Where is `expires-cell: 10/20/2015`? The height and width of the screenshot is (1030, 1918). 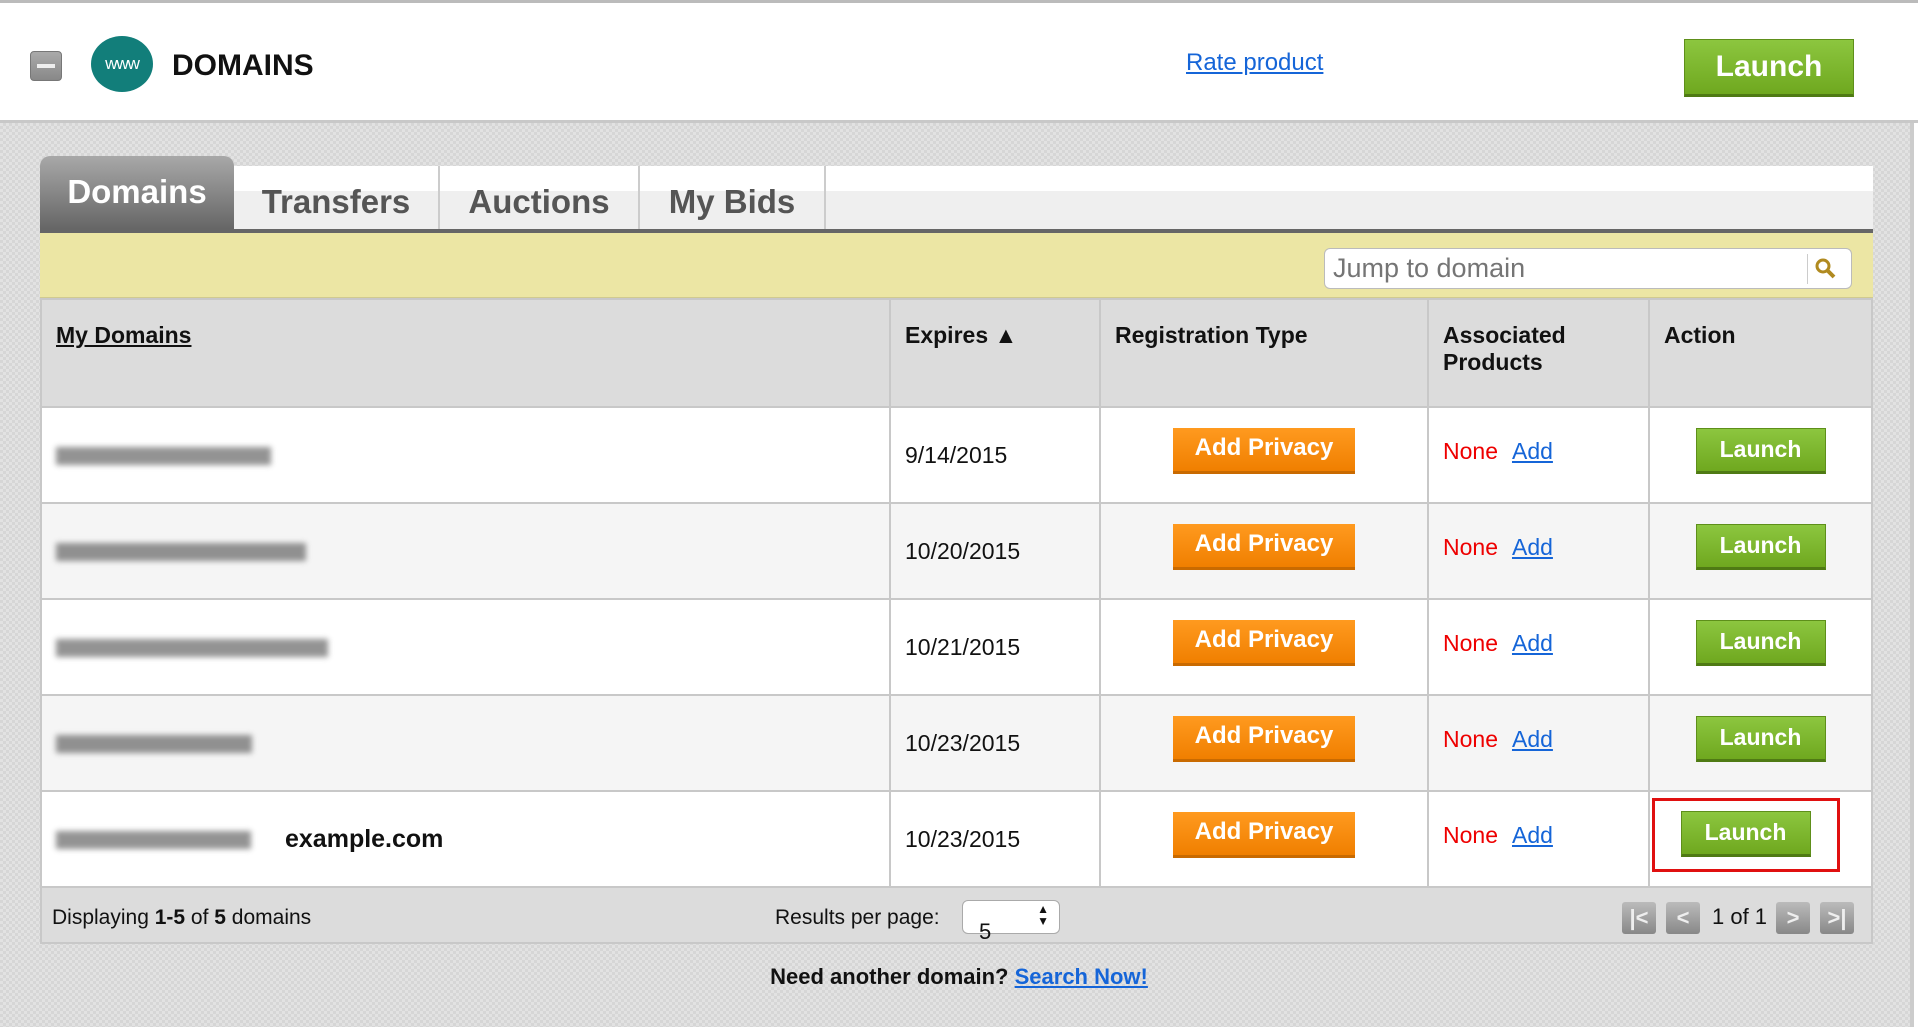 expires-cell: 10/20/2015 is located at coordinates (995, 551).